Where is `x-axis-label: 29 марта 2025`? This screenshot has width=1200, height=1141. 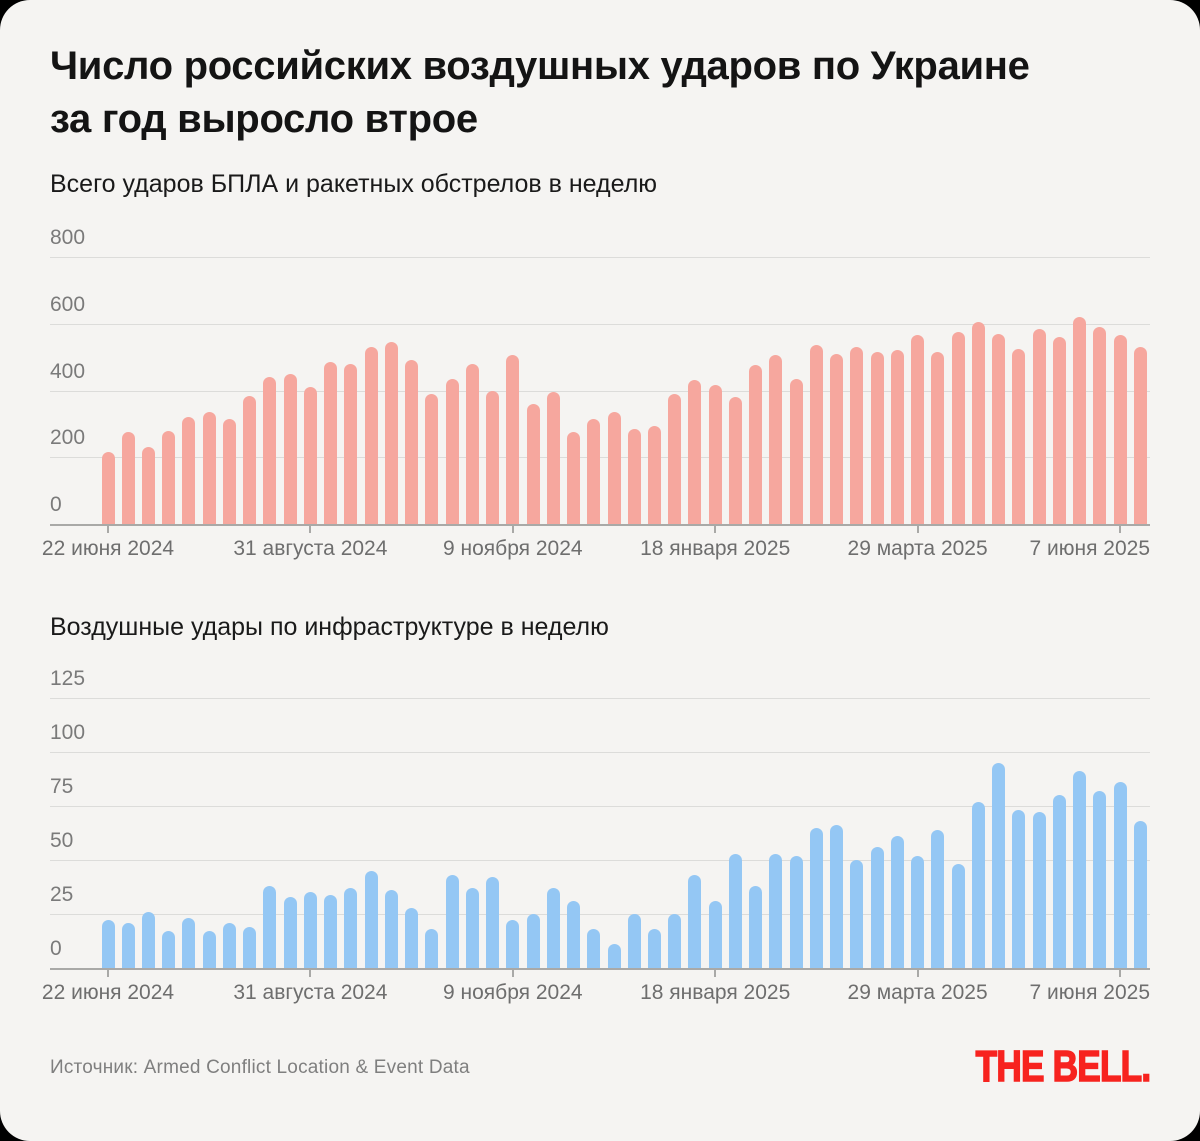 x-axis-label: 29 марта 2025 is located at coordinates (917, 548).